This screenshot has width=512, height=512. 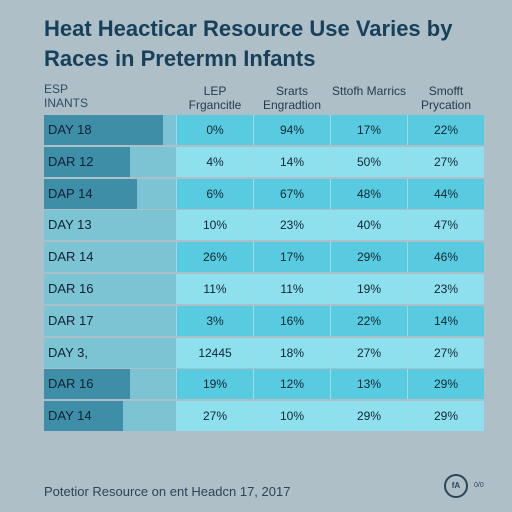 What do you see at coordinates (368, 161) in the screenshot?
I see `data-cell: 50%` at bounding box center [368, 161].